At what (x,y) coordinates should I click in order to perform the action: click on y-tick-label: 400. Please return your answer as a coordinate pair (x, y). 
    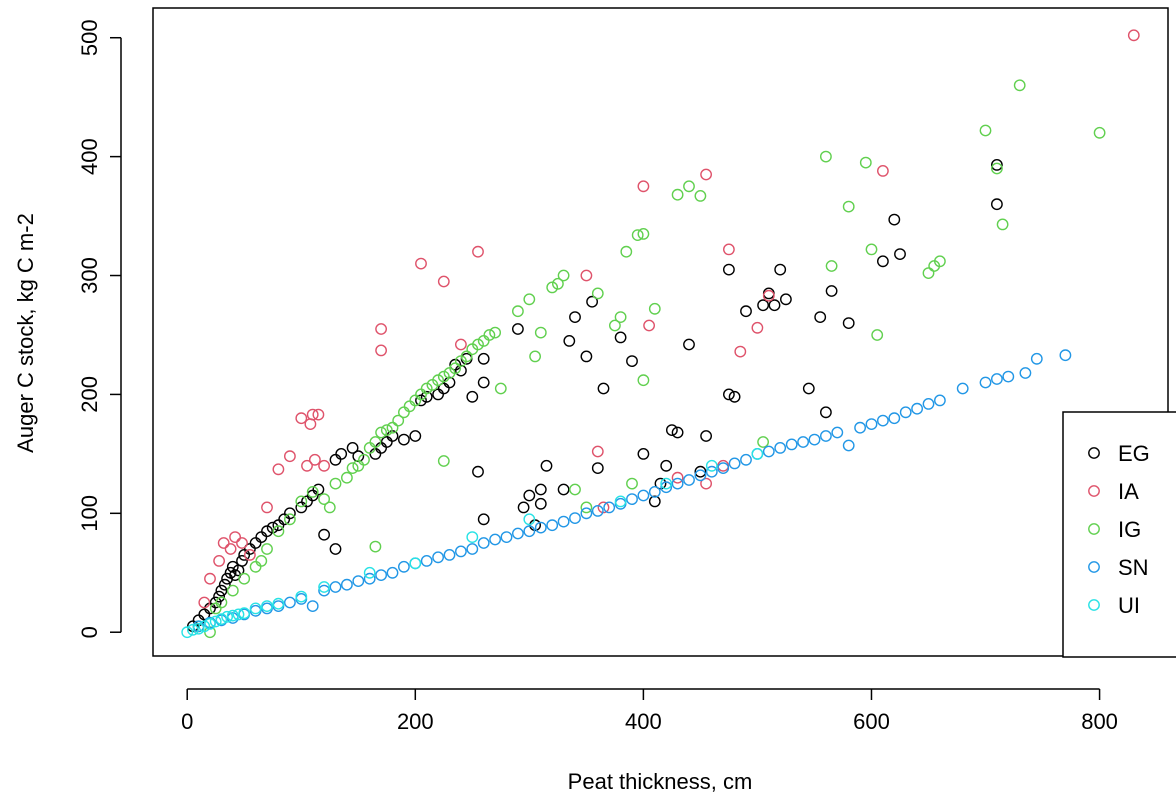
    Looking at the image, I should click on (89, 156).